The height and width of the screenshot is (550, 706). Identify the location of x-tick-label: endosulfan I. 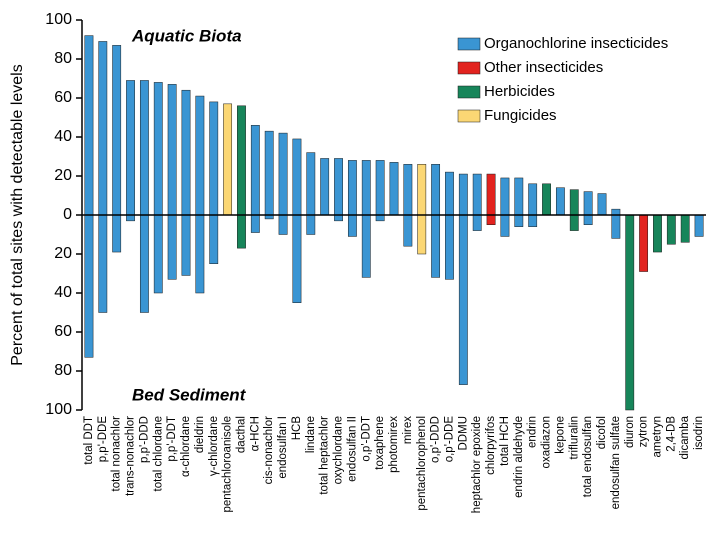
(283, 447).